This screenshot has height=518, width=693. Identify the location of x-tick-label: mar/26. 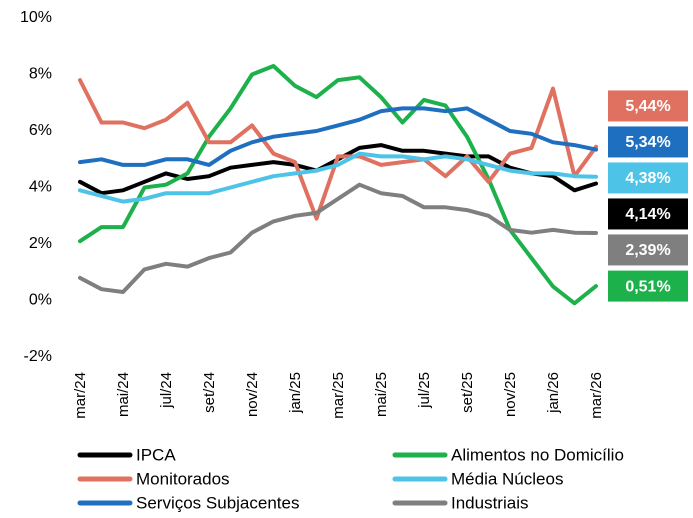
(596, 395).